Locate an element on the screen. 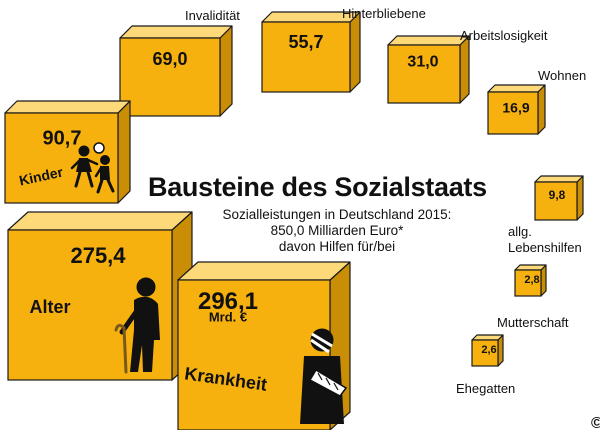 This screenshot has height=435, width=600. value-label: 55,7 is located at coordinates (305, 42).